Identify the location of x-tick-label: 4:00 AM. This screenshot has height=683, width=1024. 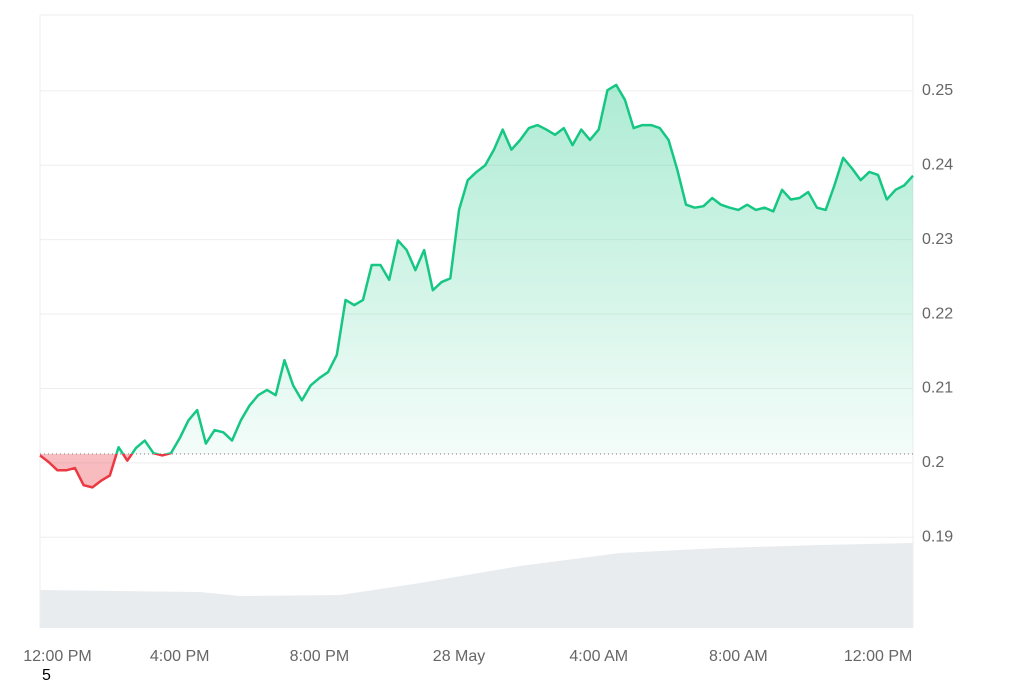
(598, 656).